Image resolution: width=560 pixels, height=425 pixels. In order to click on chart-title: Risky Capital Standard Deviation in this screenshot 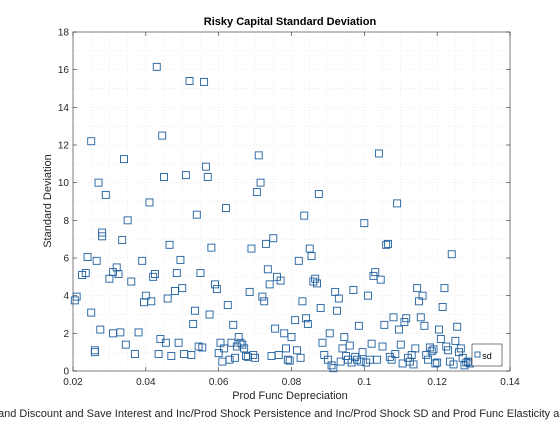, I will do `click(290, 22)`.